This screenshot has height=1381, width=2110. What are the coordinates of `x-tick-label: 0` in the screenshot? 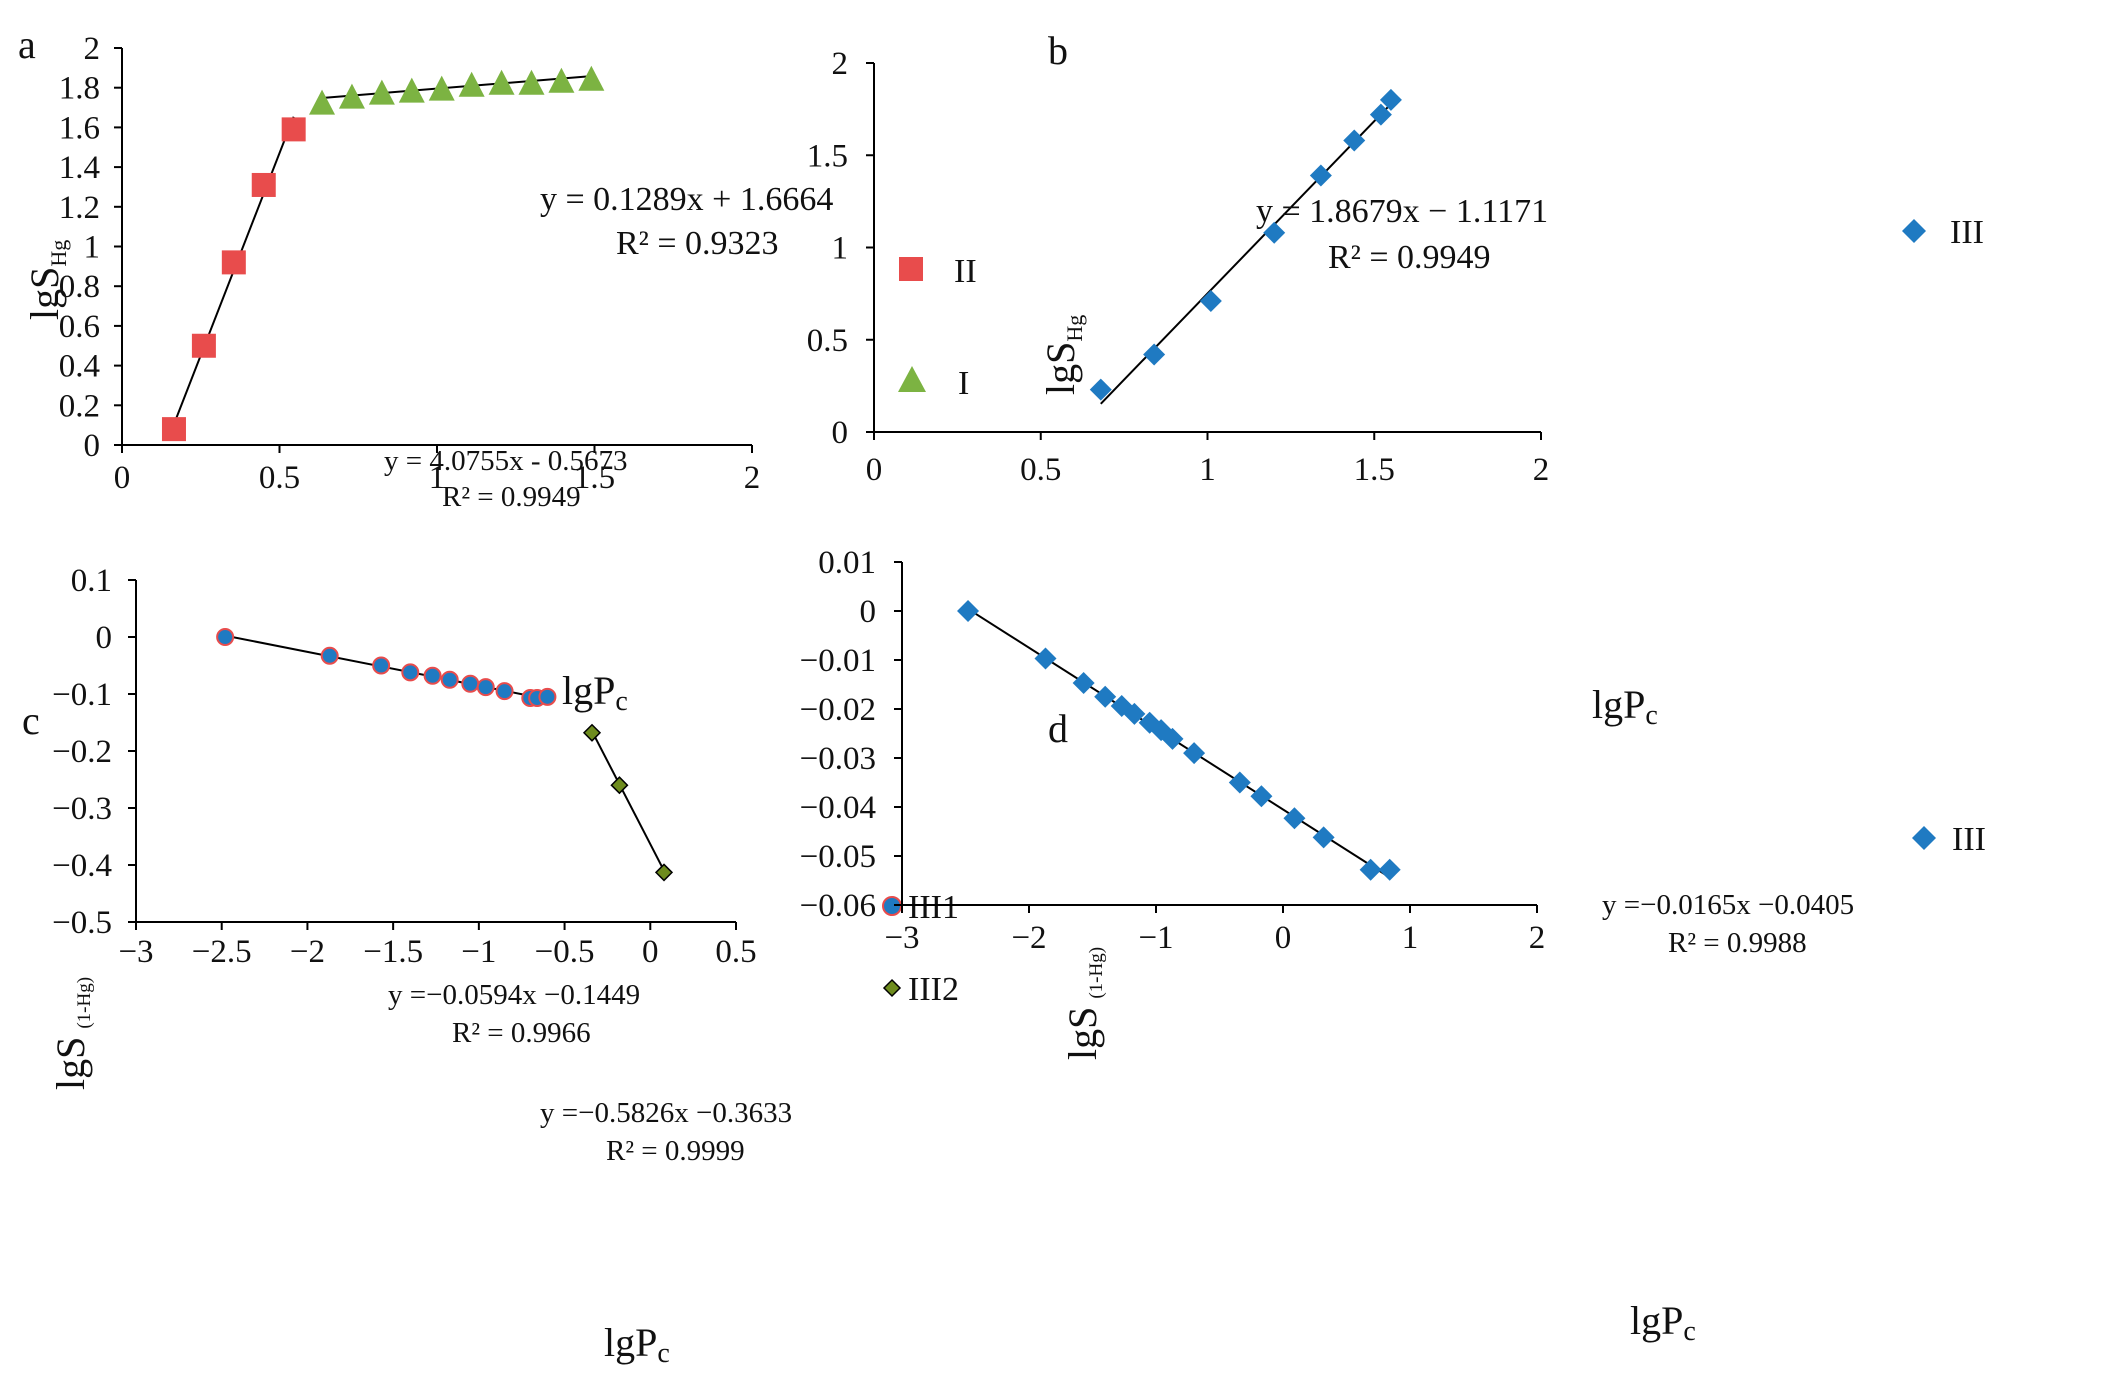 It's located at (874, 470).